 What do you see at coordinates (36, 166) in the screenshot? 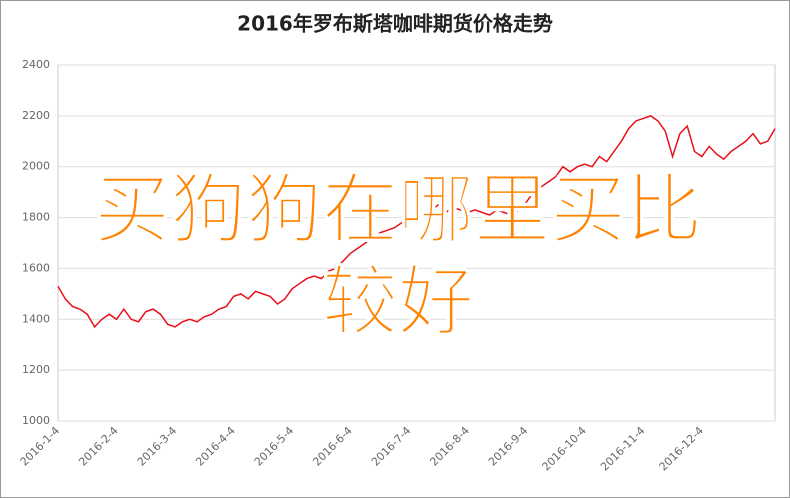
I see `y-tick-label: 2000` at bounding box center [36, 166].